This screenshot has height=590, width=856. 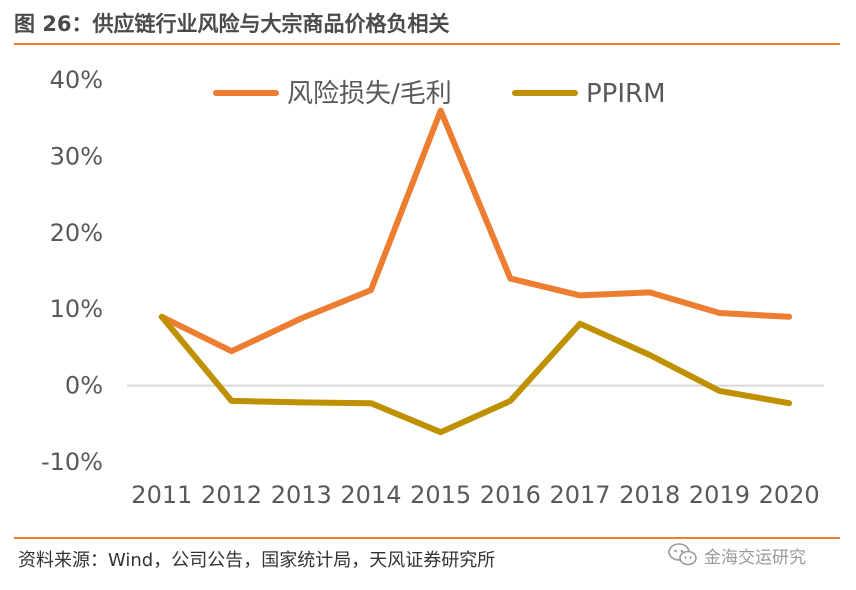 What do you see at coordinates (369, 94) in the screenshot?
I see `legend-label: 风险损失/毛利` at bounding box center [369, 94].